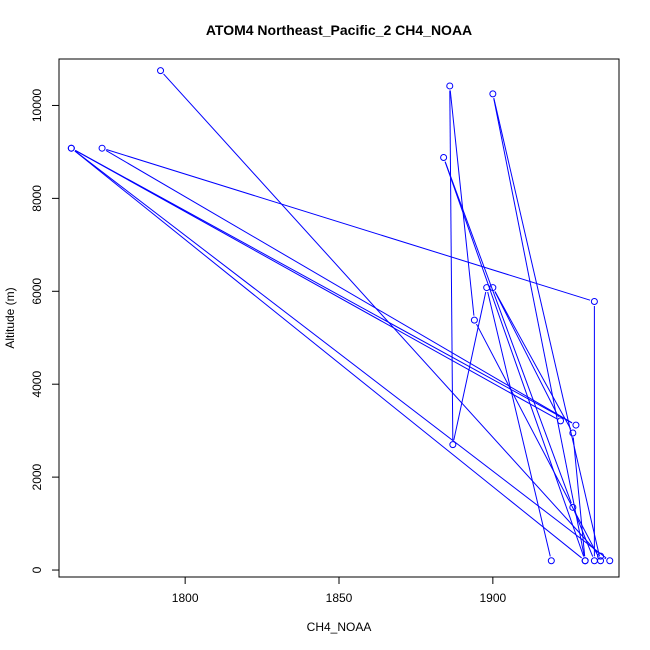 Image resolution: width=650 pixels, height=650 pixels. What do you see at coordinates (37, 198) in the screenshot?
I see `y-tick-label: 8000` at bounding box center [37, 198].